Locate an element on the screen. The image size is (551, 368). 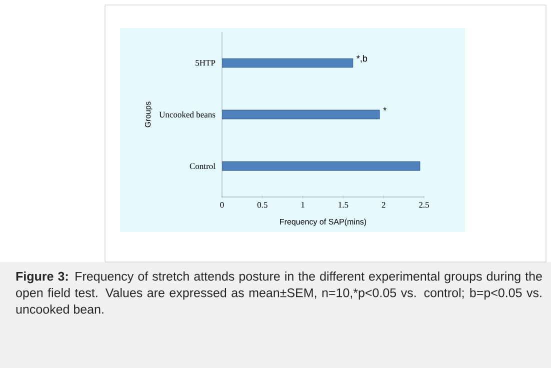
text: Figure 3: Frequency of stretch attends posture in the different experimental groups during the open field test. Values are expressed as mean±SEM, n=10,*p<0.05 vs. control; b=p<0.05 vs. uncooked bean. is located at coordinates (279, 293).